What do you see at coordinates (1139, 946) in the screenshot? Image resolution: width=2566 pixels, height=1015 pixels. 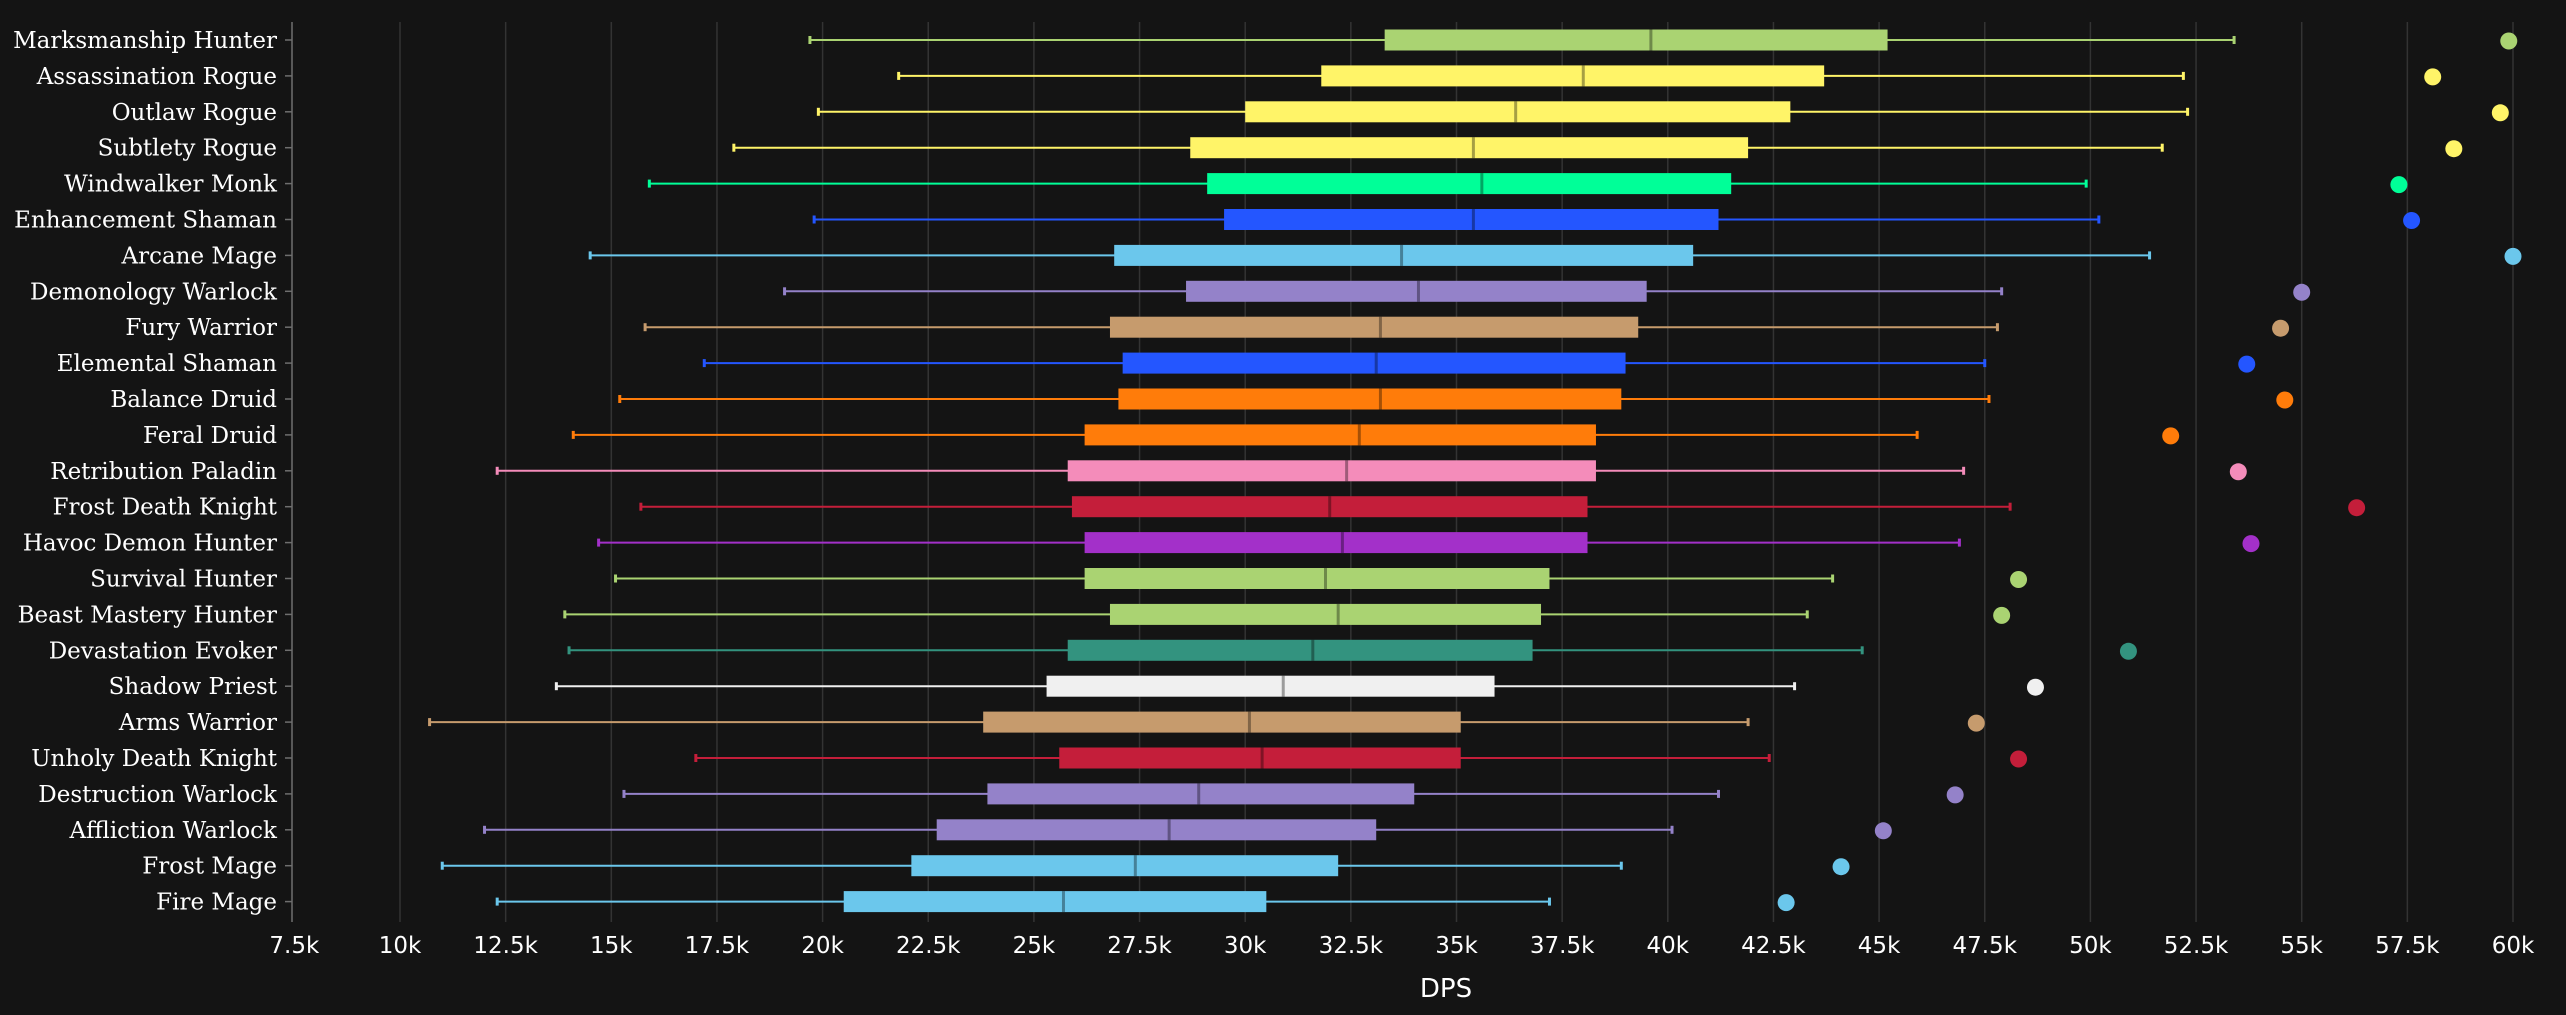 I see `x-tick-label: 27.5k` at bounding box center [1139, 946].